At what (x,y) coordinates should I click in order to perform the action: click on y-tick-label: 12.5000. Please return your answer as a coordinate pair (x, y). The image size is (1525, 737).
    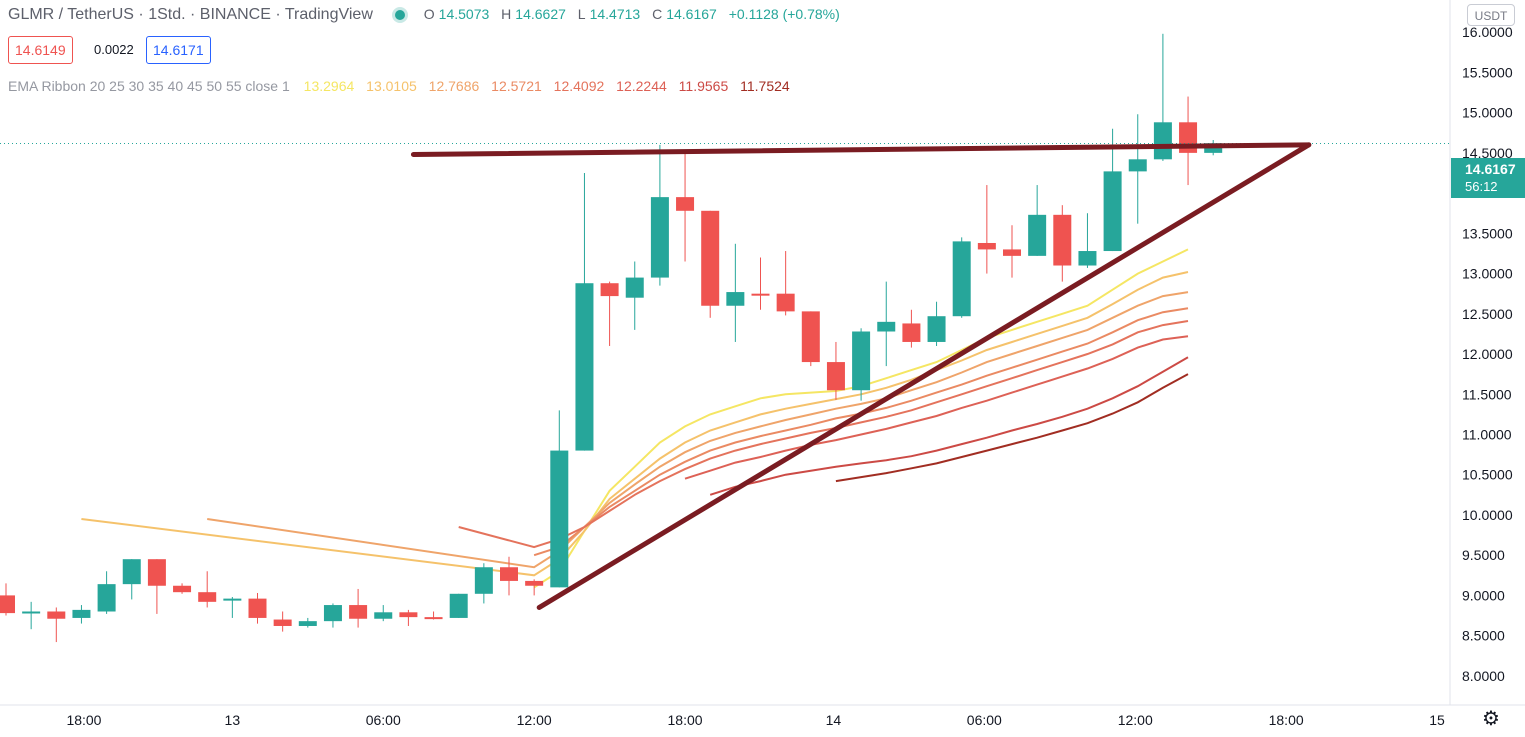
    Looking at the image, I should click on (1487, 314).